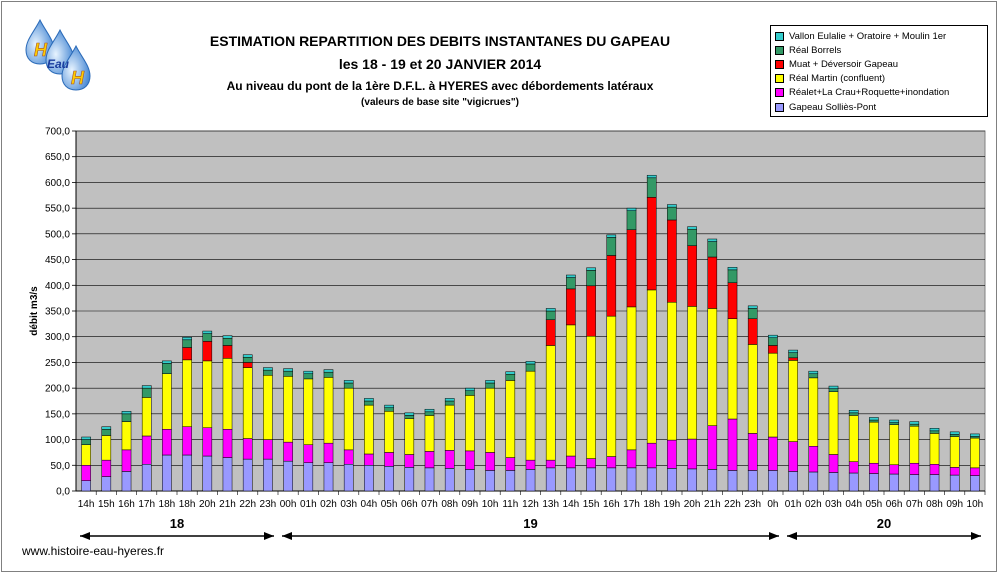  Describe the element at coordinates (868, 36) in the screenshot. I see `legend-label: Vallon Eulalie + Oratoire + Moulin 1er` at that location.